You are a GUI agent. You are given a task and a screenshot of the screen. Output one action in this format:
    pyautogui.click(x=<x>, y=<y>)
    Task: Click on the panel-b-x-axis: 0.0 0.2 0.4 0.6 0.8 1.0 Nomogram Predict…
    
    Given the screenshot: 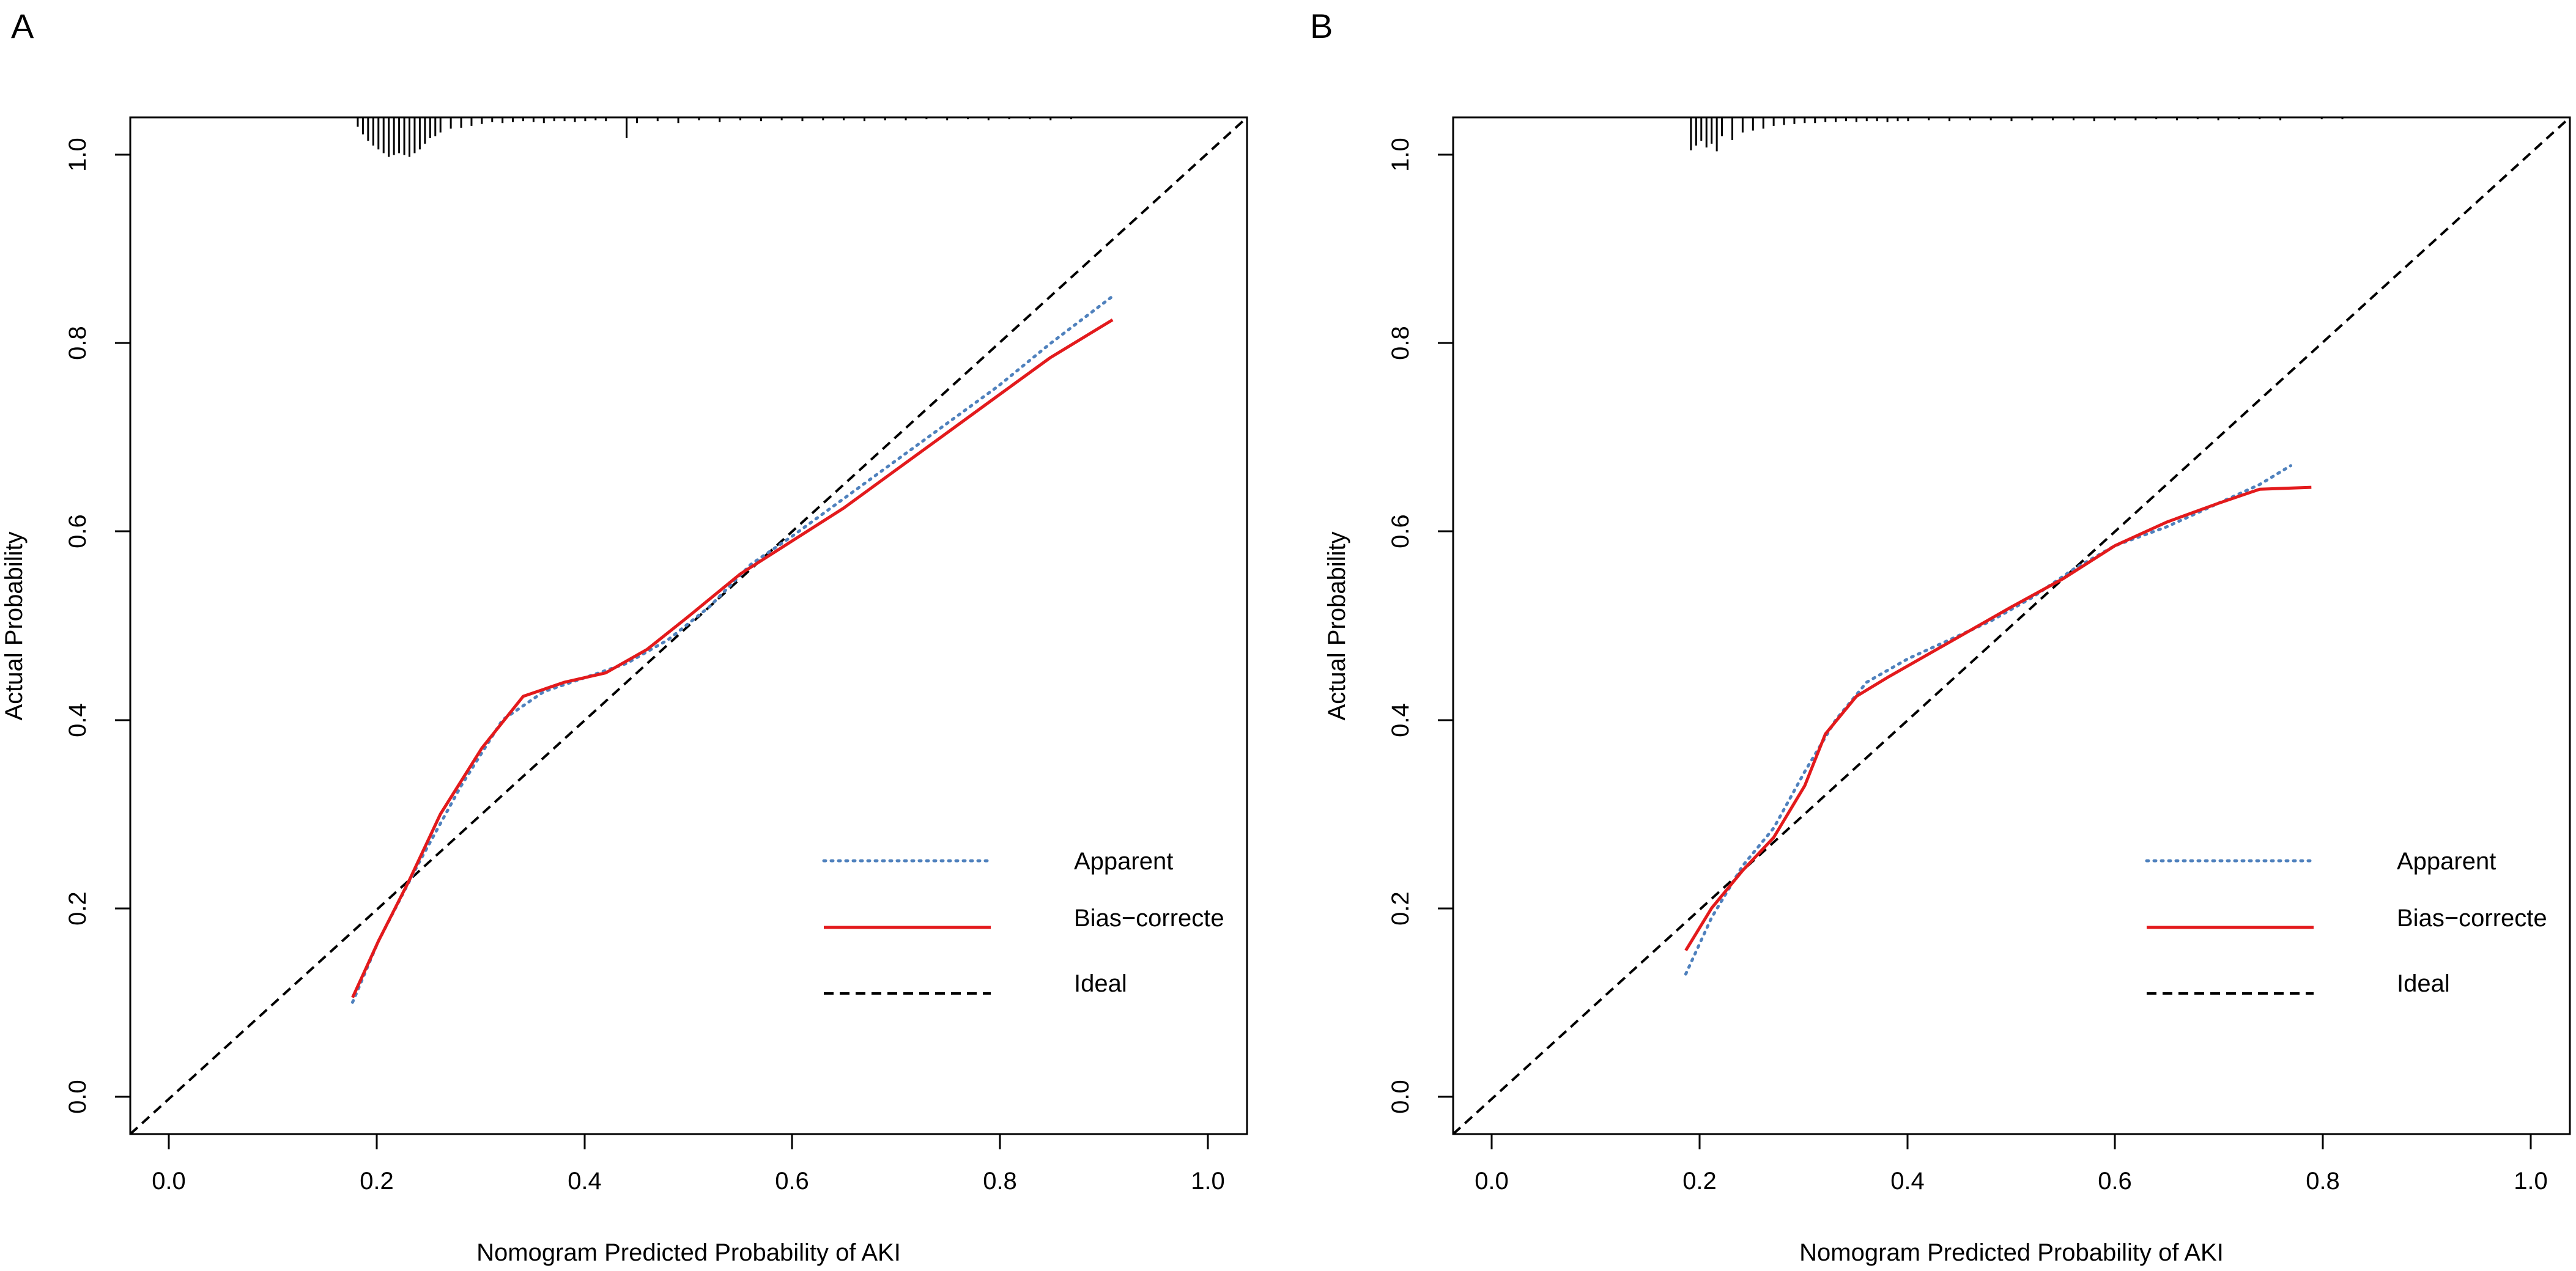 What is the action you would take?
    pyautogui.click(x=2011, y=1199)
    